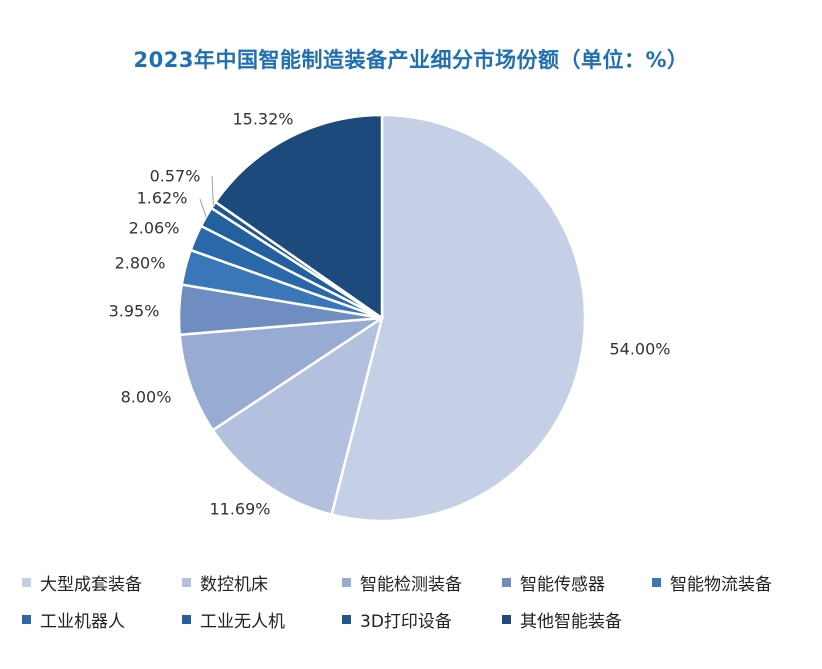  What do you see at coordinates (639, 349) in the screenshot?
I see `data-label: 54.00%` at bounding box center [639, 349].